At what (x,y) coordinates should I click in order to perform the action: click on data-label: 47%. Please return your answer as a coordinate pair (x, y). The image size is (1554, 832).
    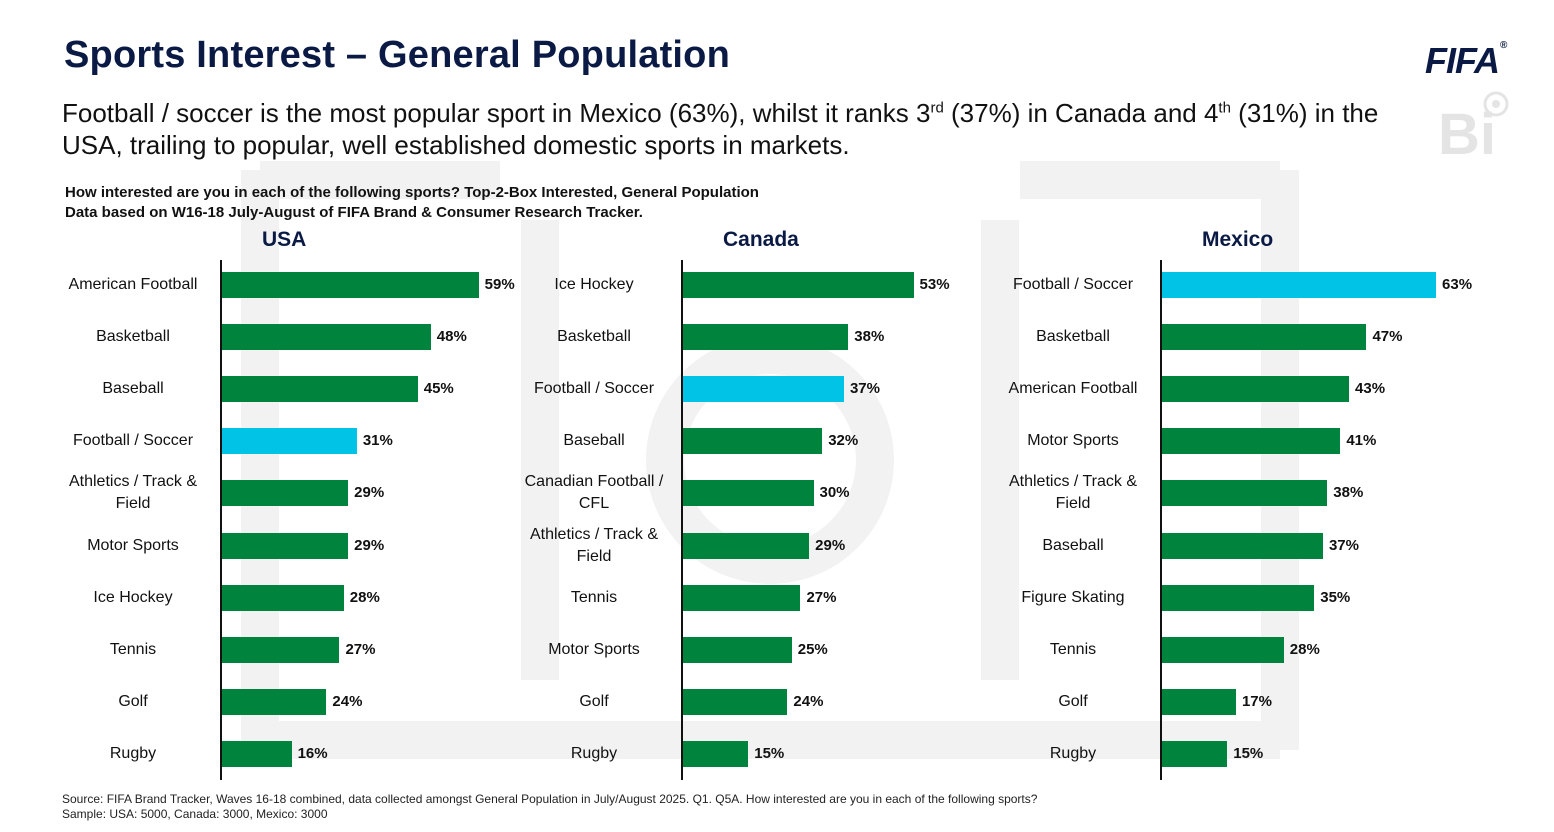
    Looking at the image, I should click on (1387, 337).